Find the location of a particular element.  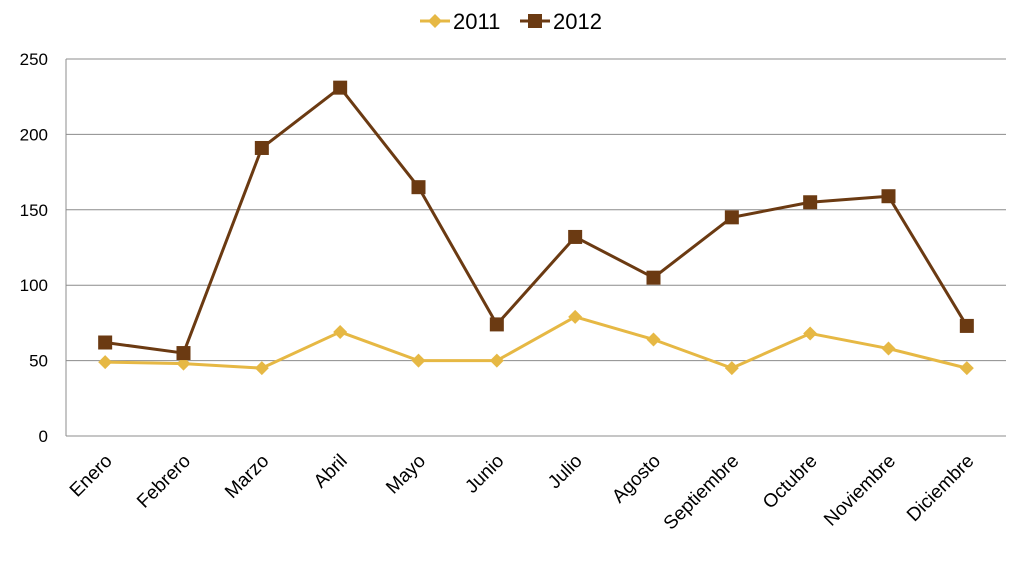

y-tick-label: 50 is located at coordinates (38, 361).